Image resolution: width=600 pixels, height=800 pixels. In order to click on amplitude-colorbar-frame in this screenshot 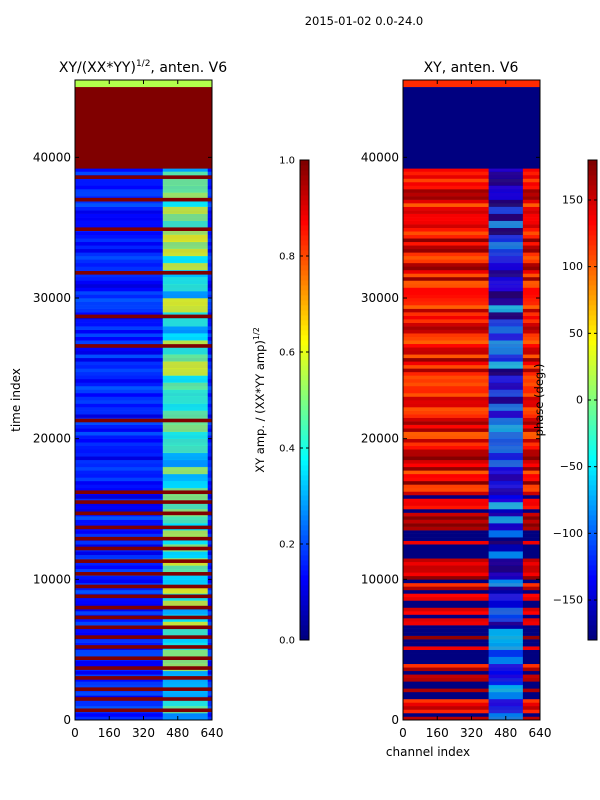, I will do `click(304, 400)`.